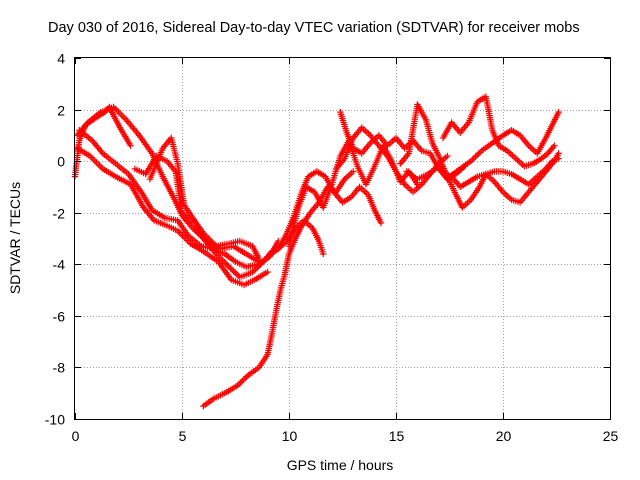 The width and height of the screenshot is (640, 480). What do you see at coordinates (55, 420) in the screenshot?
I see `y-tick-label: -10` at bounding box center [55, 420].